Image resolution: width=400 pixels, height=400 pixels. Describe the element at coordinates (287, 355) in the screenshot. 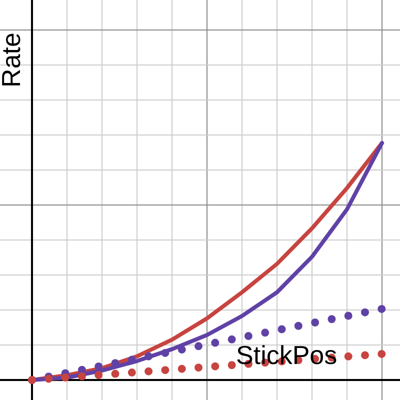

I see `annotation: StickPos` at that location.